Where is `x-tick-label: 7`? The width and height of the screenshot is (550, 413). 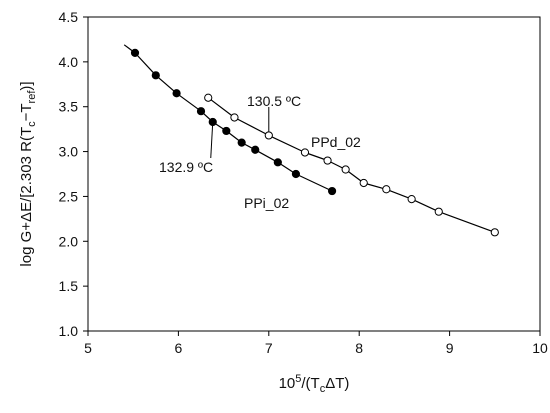
x-tick-label: 7 is located at coordinates (269, 348).